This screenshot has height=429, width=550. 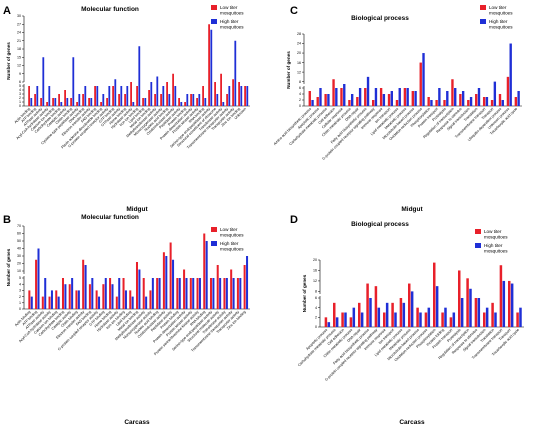 What do you see at coordinates (20, 94) in the screenshot?
I see `y-tick-label: 3` at bounding box center [20, 94].